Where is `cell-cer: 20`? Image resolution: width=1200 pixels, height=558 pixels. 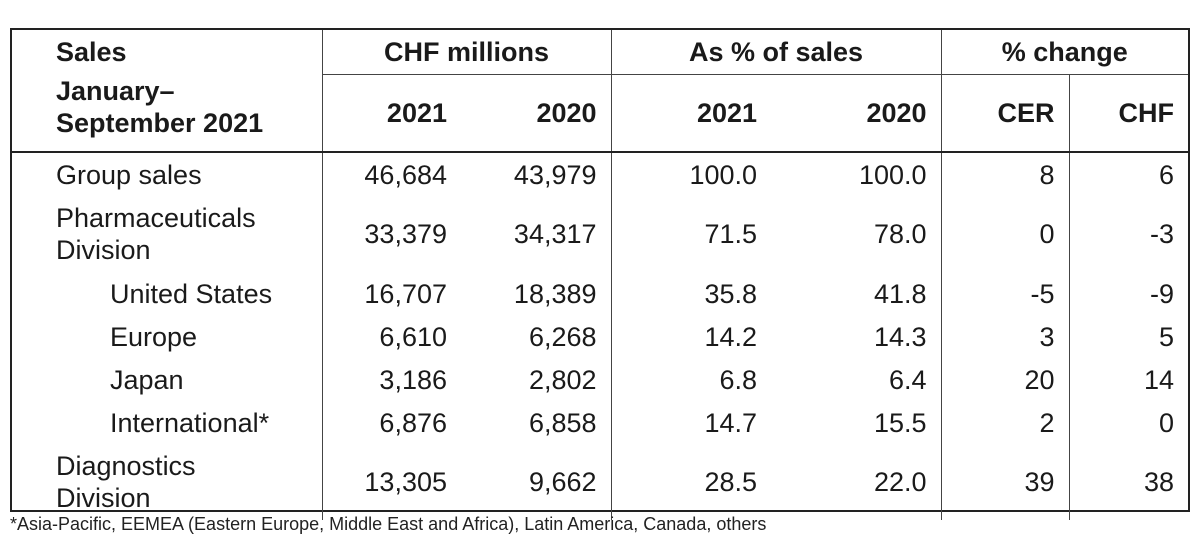
cell-cer: 20 is located at coordinates (1005, 379).